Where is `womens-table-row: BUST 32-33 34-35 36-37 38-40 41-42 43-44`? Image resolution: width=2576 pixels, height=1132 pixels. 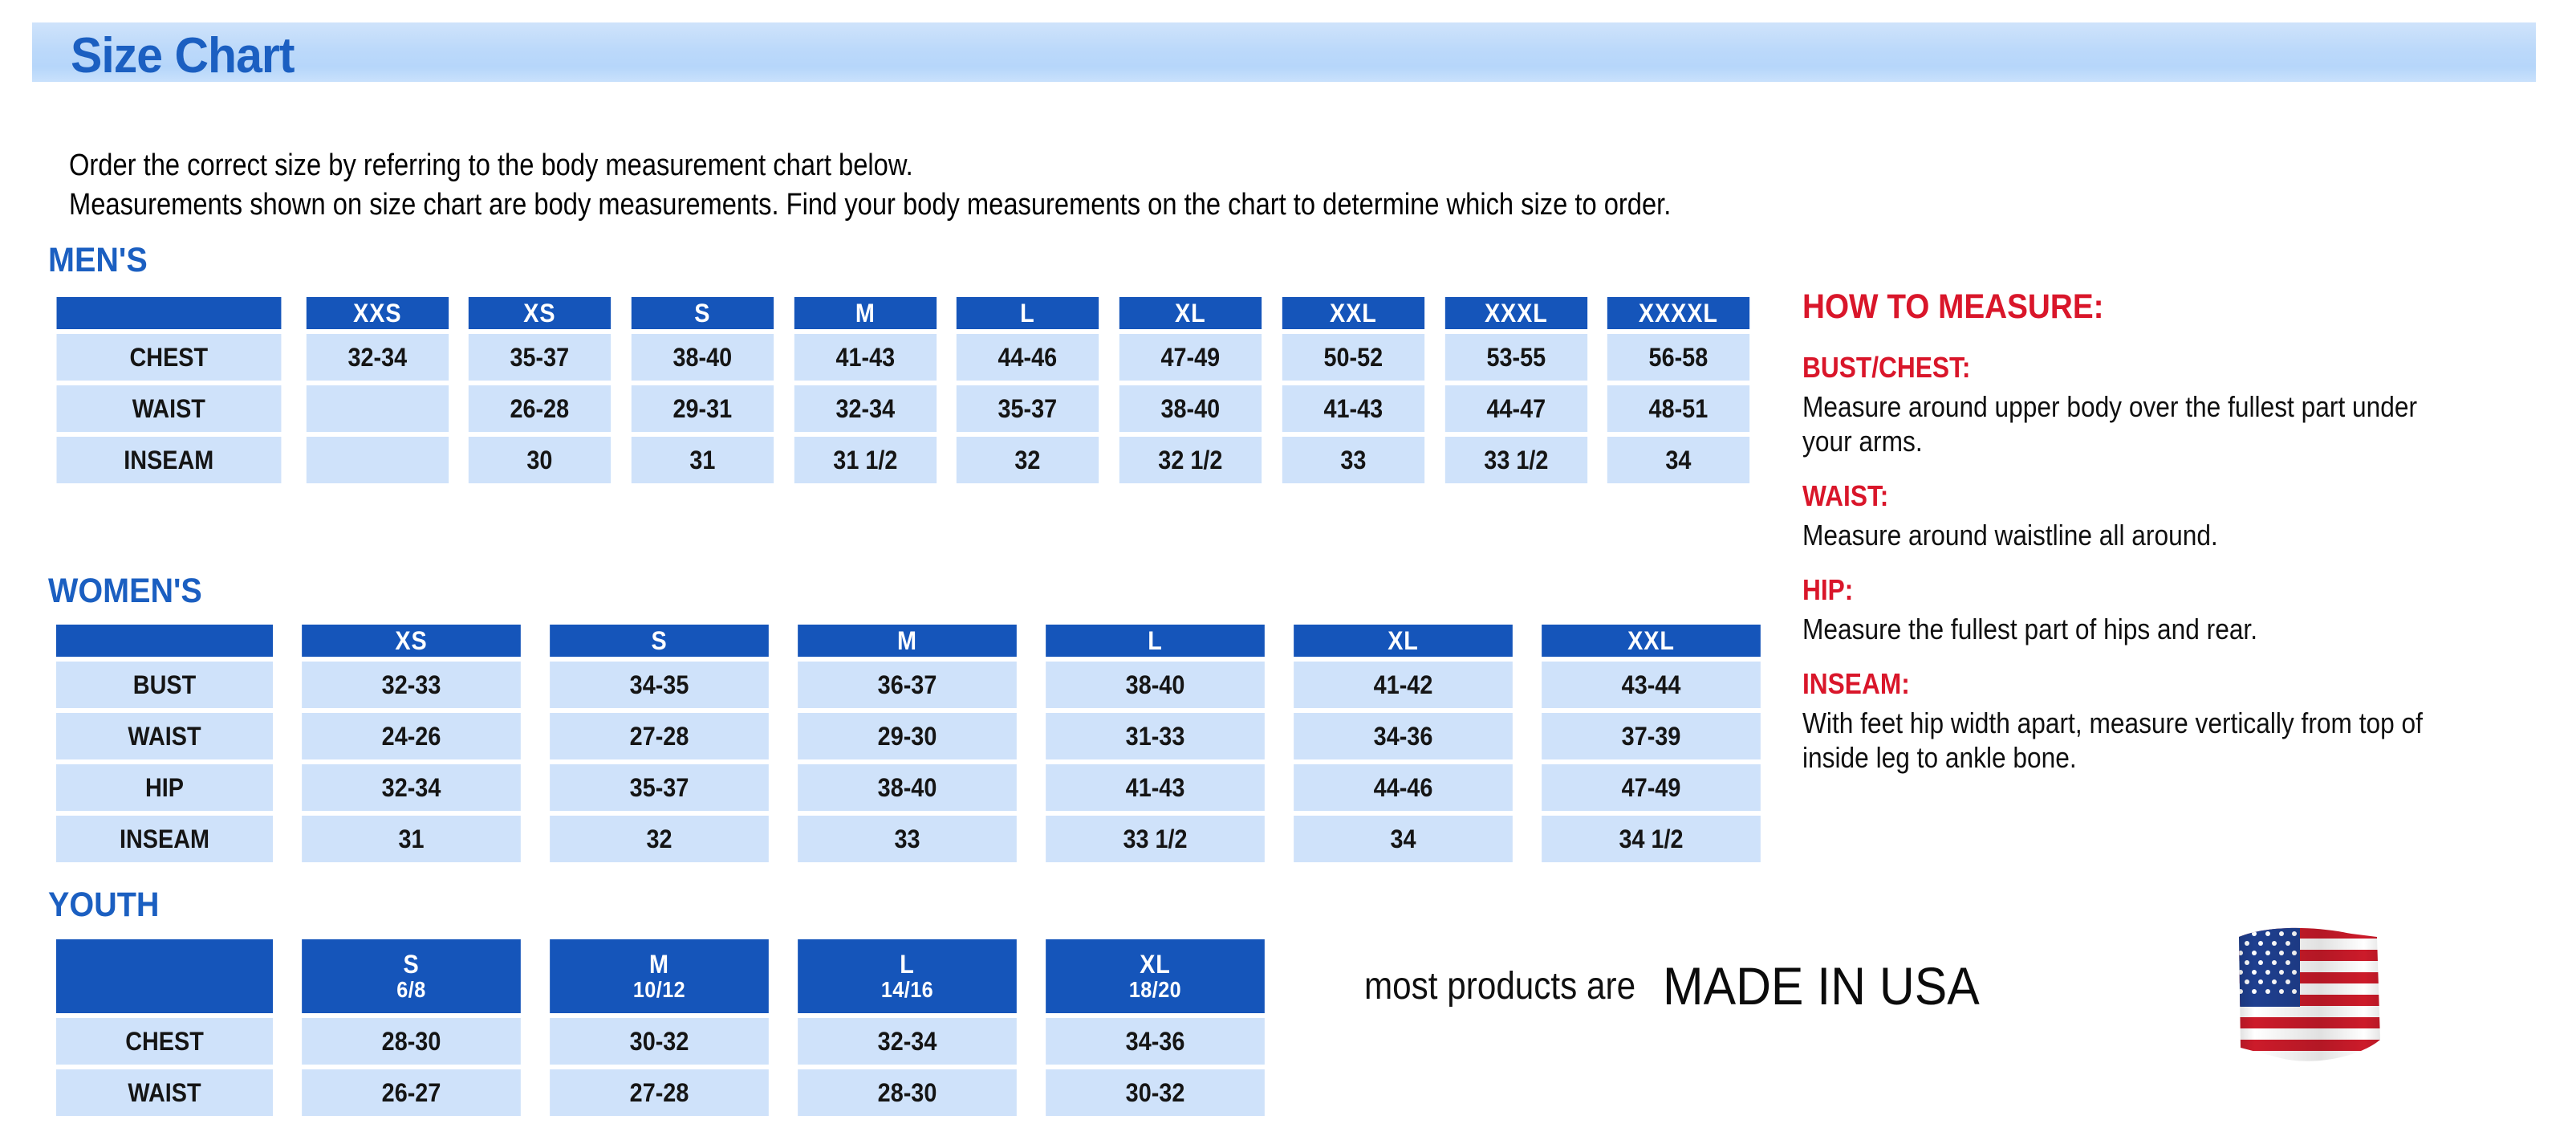
womens-table-row: BUST 32-33 34-35 36-37 38-40 41-42 43-44 is located at coordinates (909, 685).